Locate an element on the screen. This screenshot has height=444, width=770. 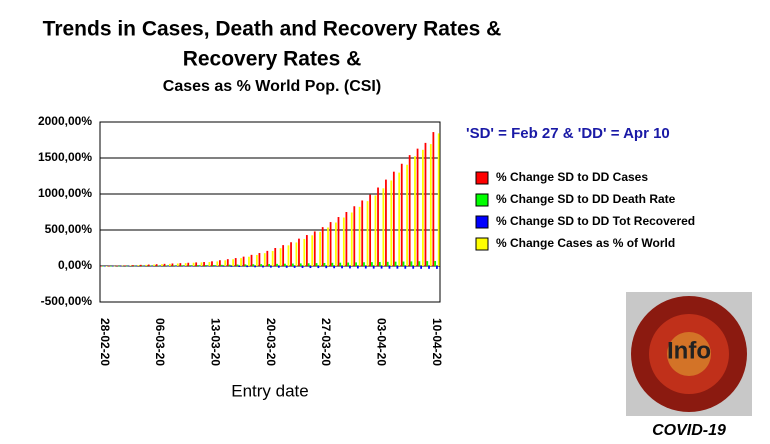
image-caption: COVID-19 is located at coordinates (689, 430).